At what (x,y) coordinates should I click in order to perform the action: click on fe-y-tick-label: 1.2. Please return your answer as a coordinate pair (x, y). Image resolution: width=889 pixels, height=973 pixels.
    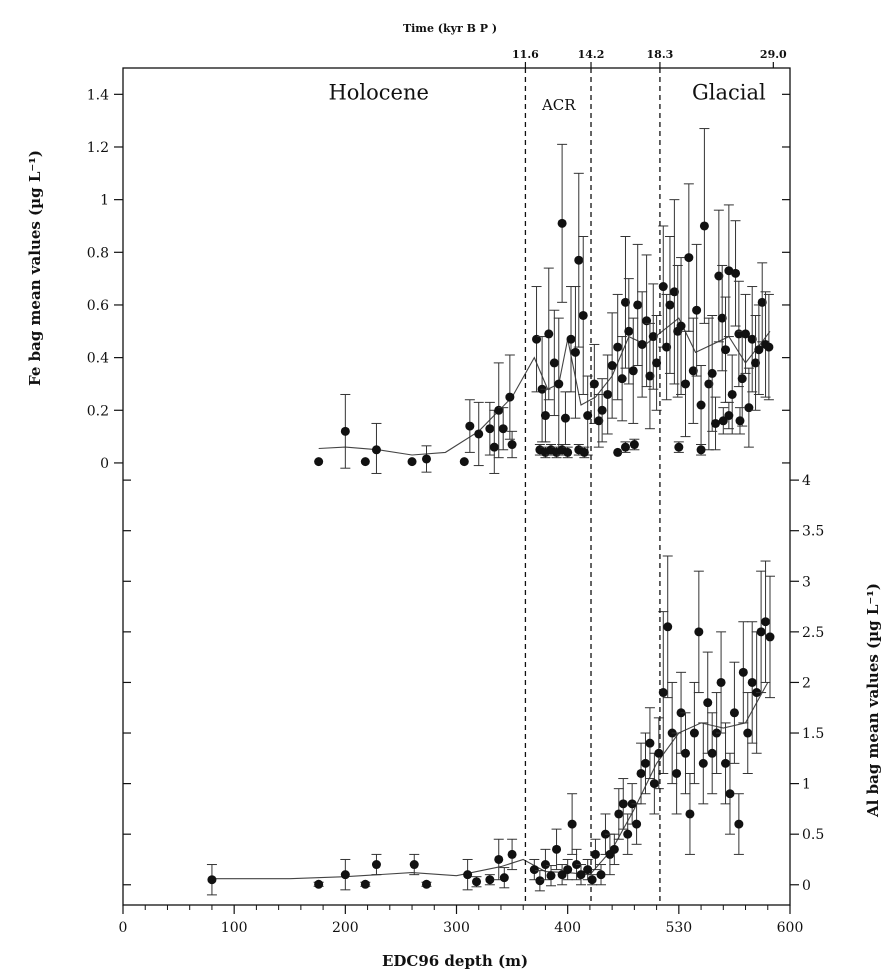
    Looking at the image, I should click on (98, 148).